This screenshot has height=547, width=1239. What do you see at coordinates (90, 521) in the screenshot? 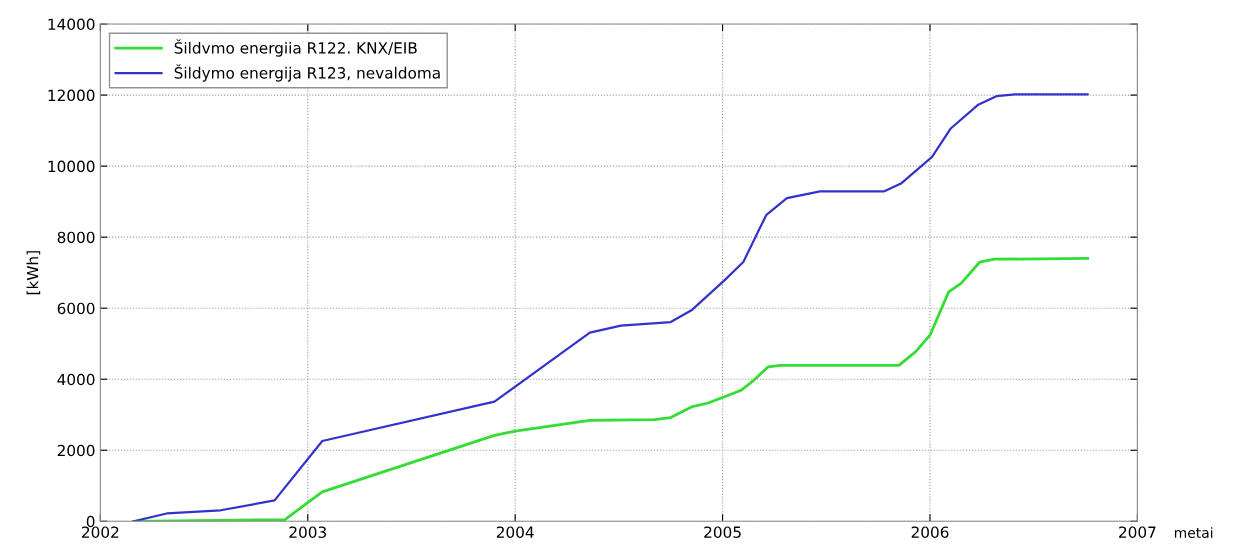
I see `y-tick-label: 0` at bounding box center [90, 521].